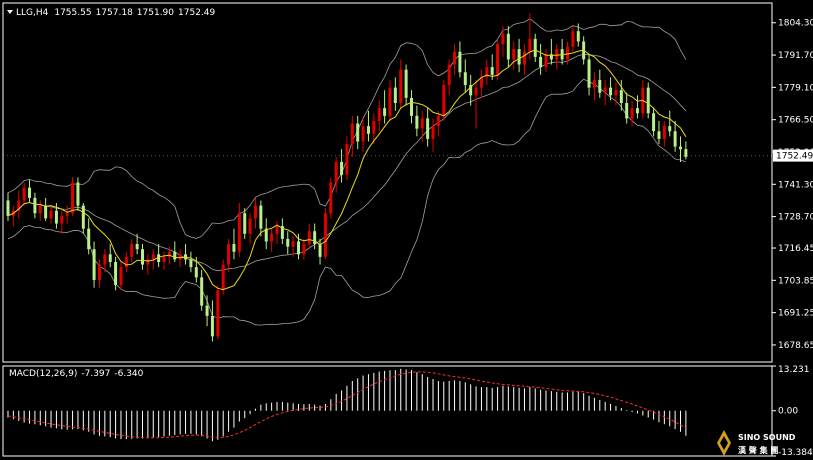 This screenshot has width=813, height=460. What do you see at coordinates (795, 24) in the screenshot?
I see `price-tick-label: 1804.30` at bounding box center [795, 24].